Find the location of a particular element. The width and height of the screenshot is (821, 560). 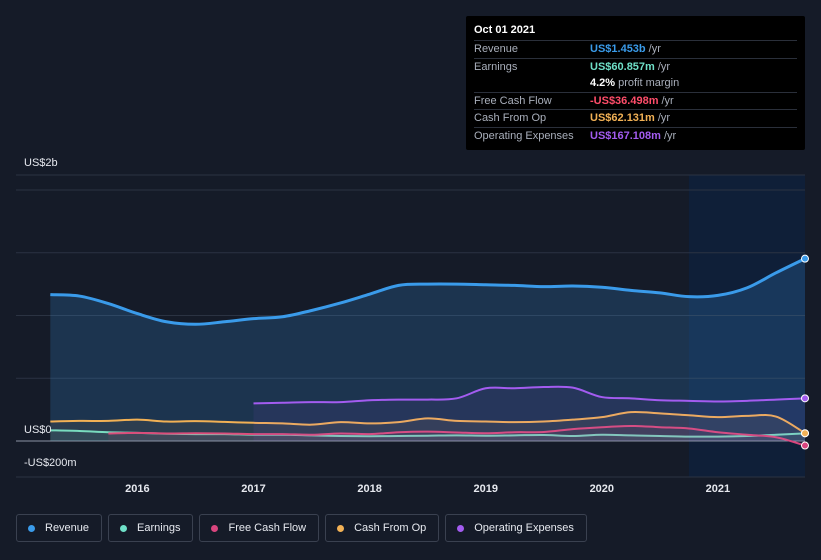

operating-expenses-end-point is located at coordinates (805, 398).